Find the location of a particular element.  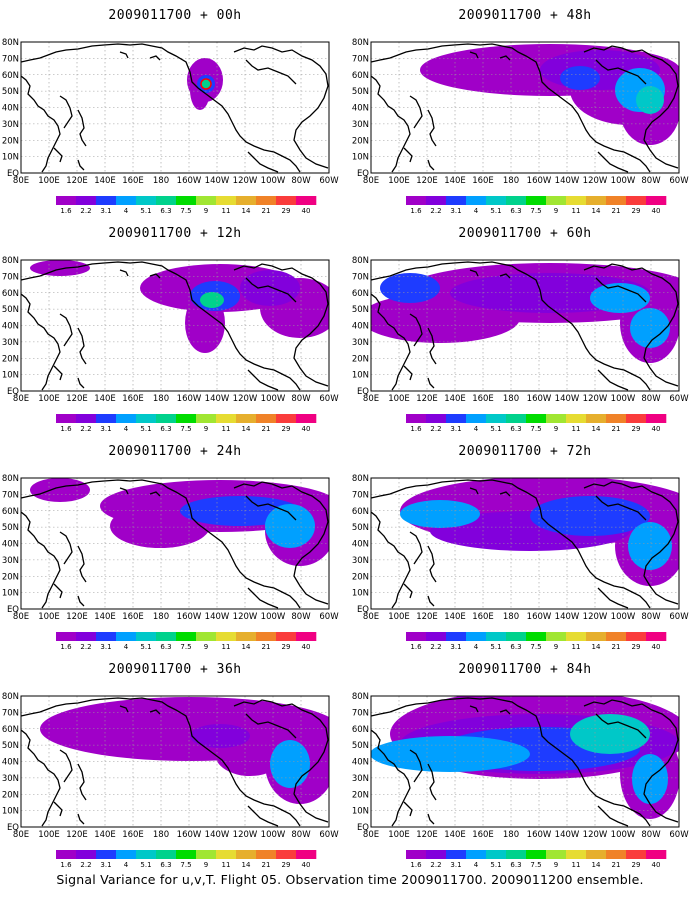

panel-title: 2009011700 + 12h is located at coordinates (175, 233).